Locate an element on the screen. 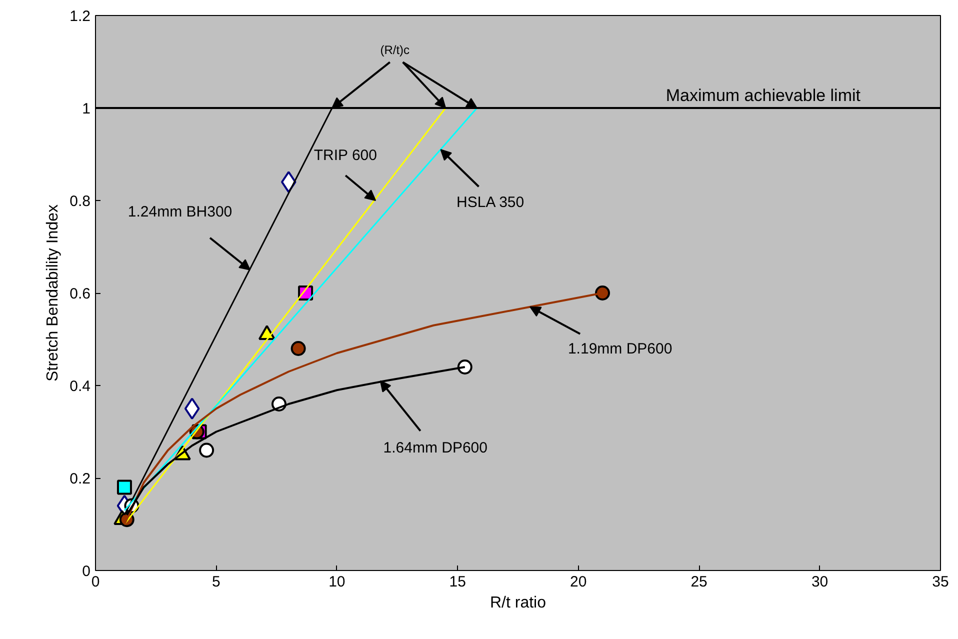 The image size is (958, 639). y-tick-label: 1 is located at coordinates (86, 109).